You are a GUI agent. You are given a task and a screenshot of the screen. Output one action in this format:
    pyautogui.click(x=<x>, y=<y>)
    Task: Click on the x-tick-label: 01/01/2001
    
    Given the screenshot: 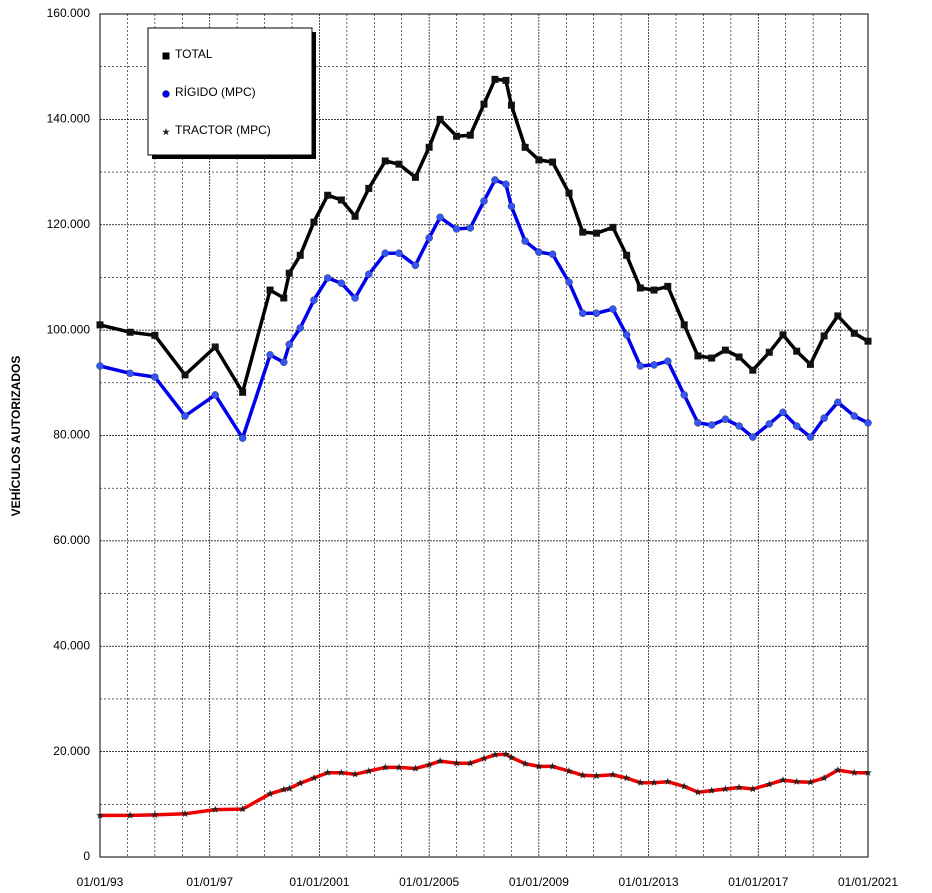 What is the action you would take?
    pyautogui.click(x=319, y=882)
    